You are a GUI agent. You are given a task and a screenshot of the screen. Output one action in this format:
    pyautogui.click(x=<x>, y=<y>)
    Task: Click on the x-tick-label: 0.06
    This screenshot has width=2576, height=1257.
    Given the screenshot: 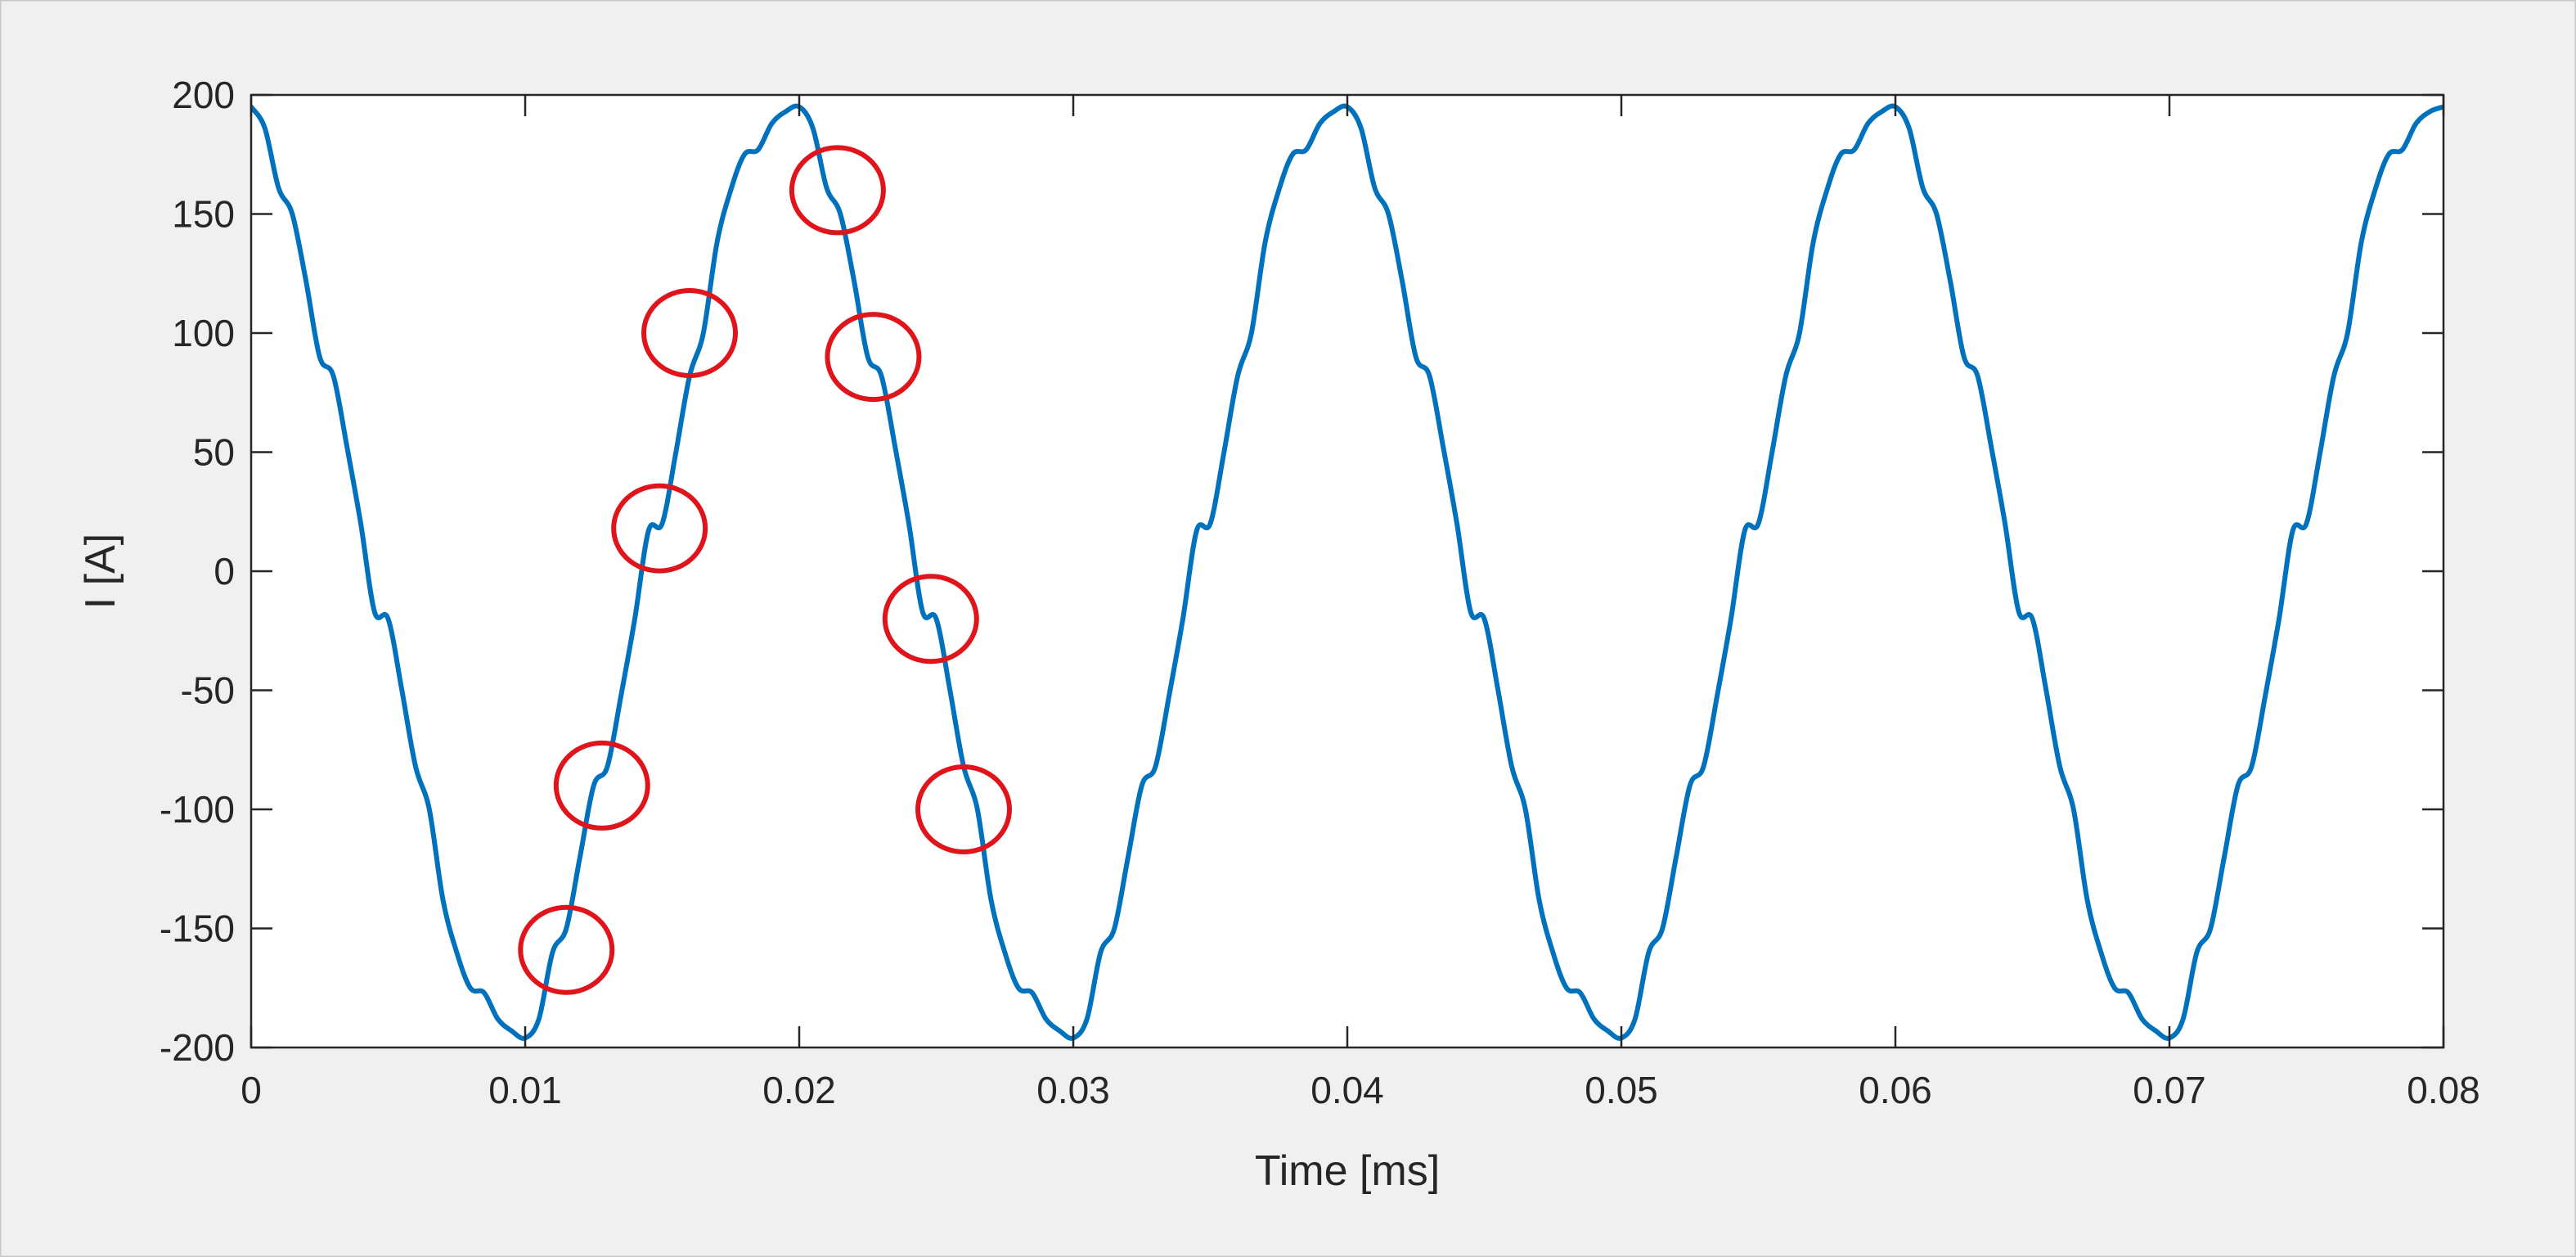 What is the action you would take?
    pyautogui.click(x=1896, y=1090)
    